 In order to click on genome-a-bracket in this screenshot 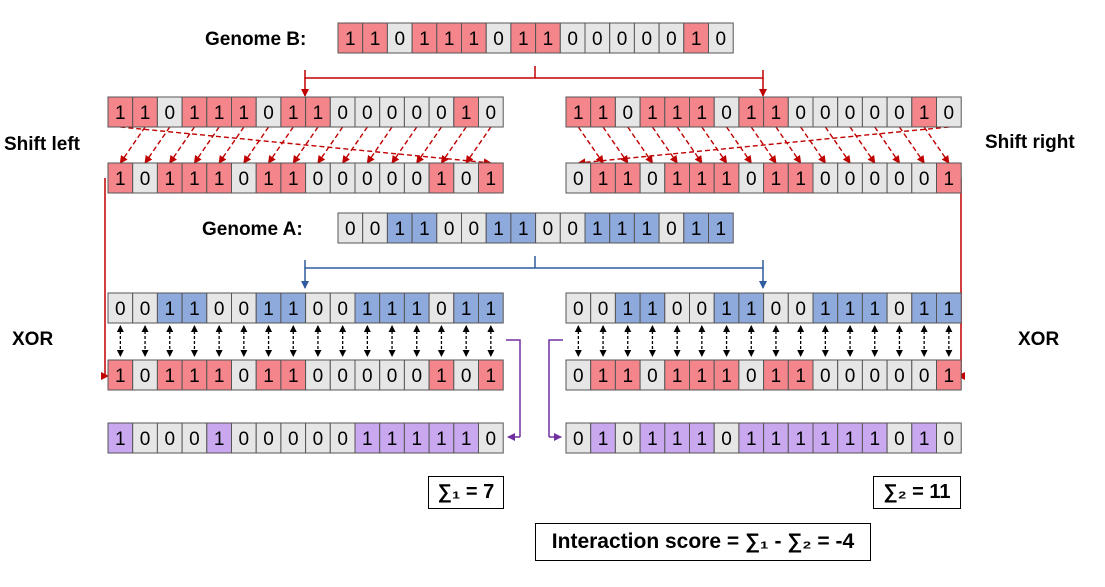, I will do `click(534, 272)`.